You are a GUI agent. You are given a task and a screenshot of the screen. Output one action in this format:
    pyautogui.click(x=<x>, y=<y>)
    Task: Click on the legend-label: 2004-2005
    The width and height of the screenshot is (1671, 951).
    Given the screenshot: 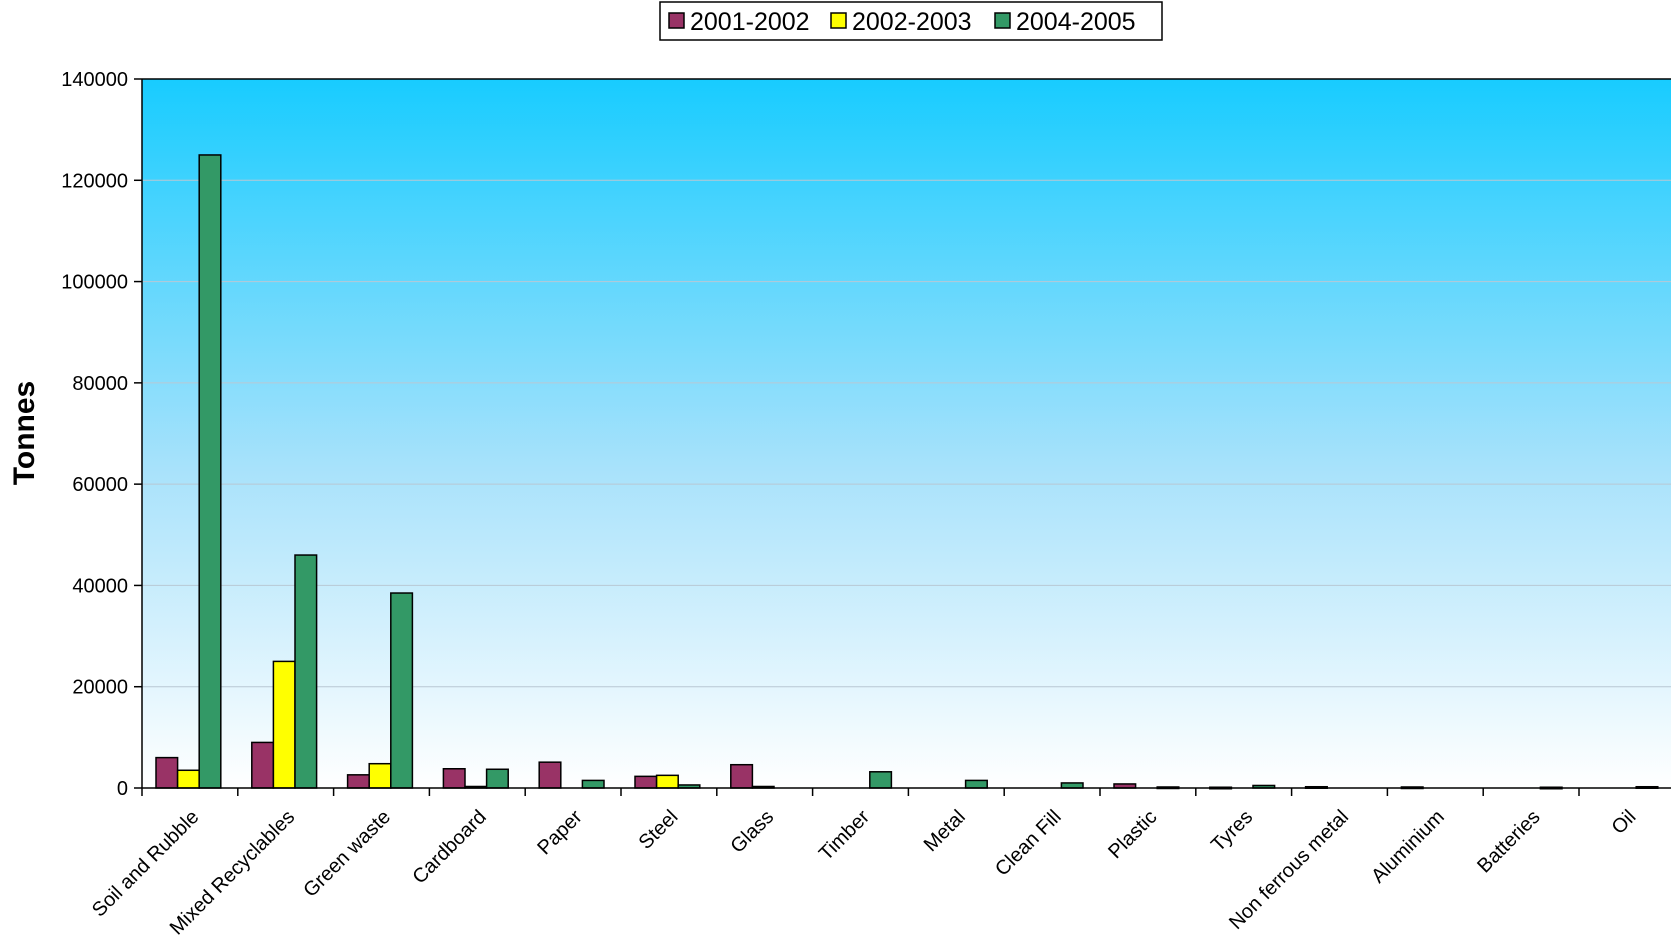 What is the action you would take?
    pyautogui.click(x=1076, y=22)
    